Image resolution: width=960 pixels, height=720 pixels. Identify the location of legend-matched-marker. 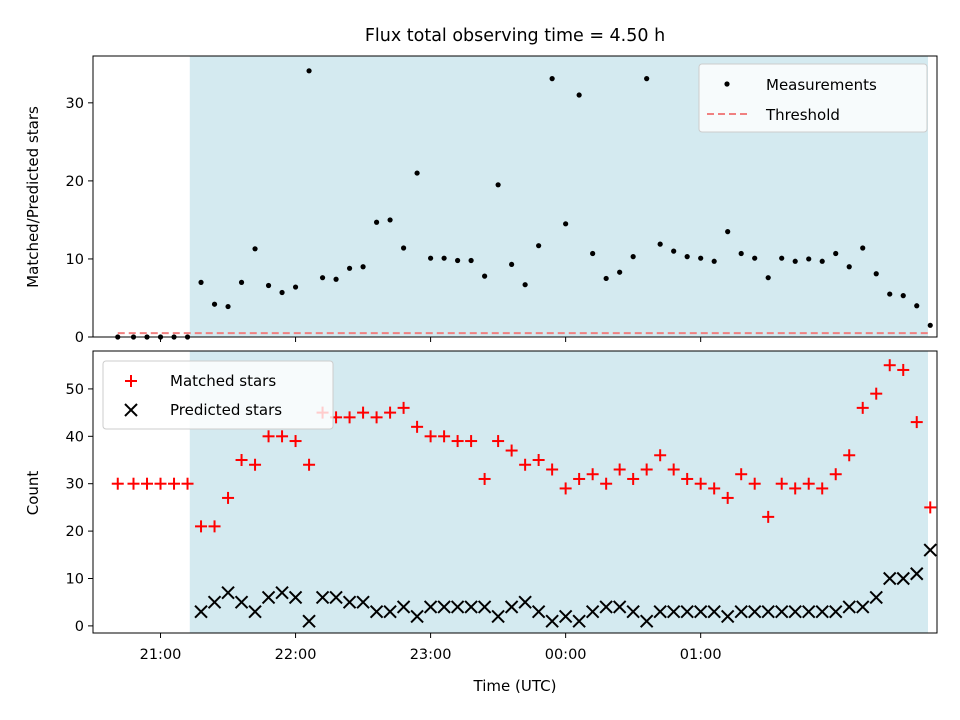
(131, 381).